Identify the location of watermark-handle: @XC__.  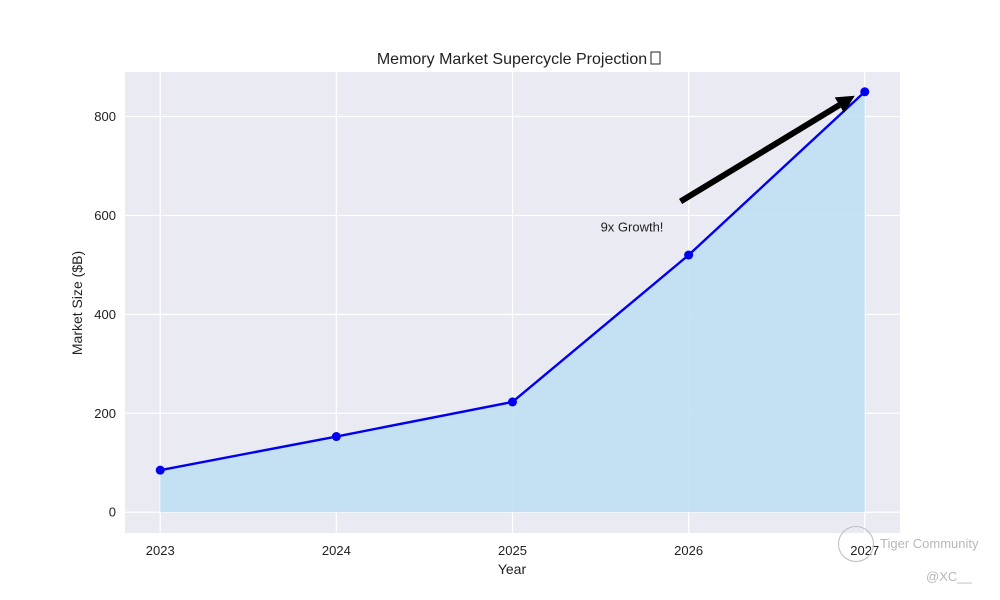
(949, 576).